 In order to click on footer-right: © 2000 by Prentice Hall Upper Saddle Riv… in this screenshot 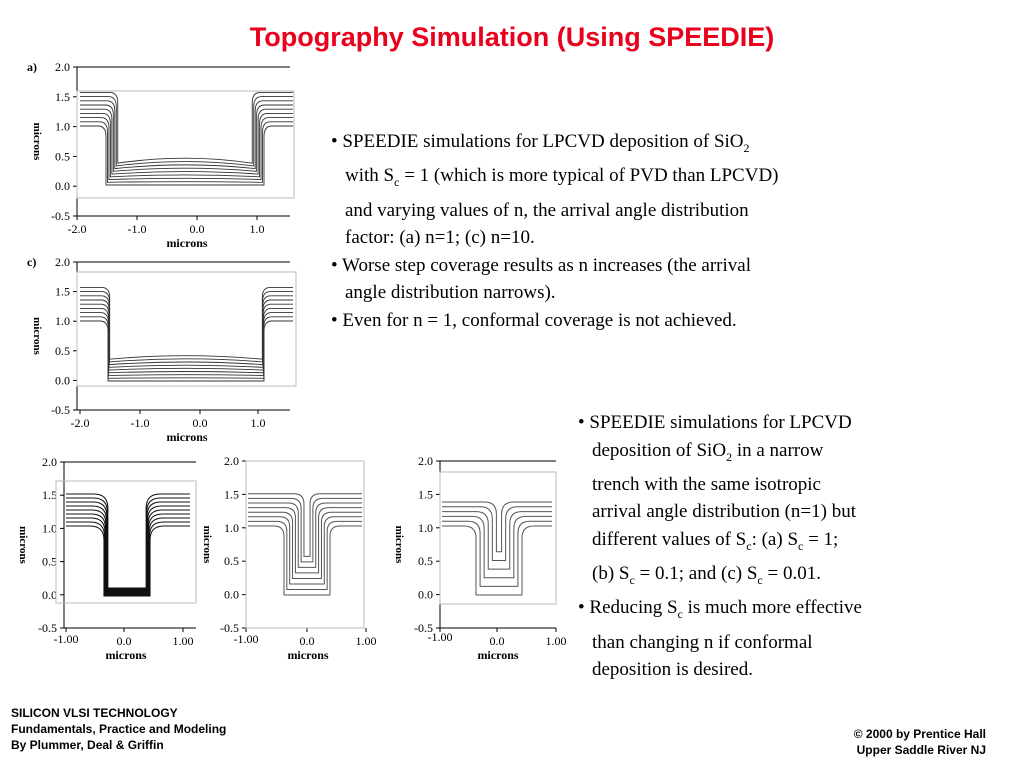, I will do `click(920, 742)`.